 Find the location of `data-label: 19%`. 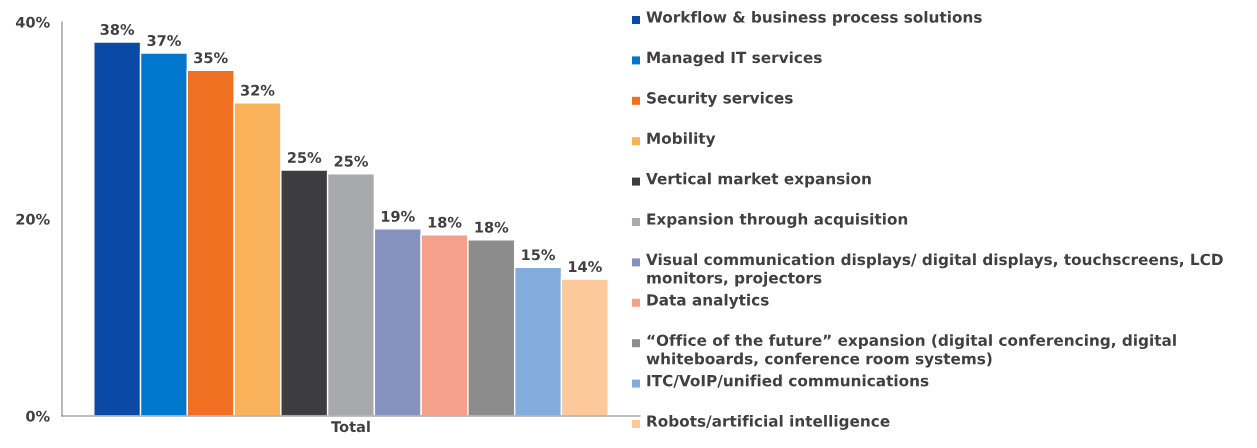

data-label: 19% is located at coordinates (398, 216).